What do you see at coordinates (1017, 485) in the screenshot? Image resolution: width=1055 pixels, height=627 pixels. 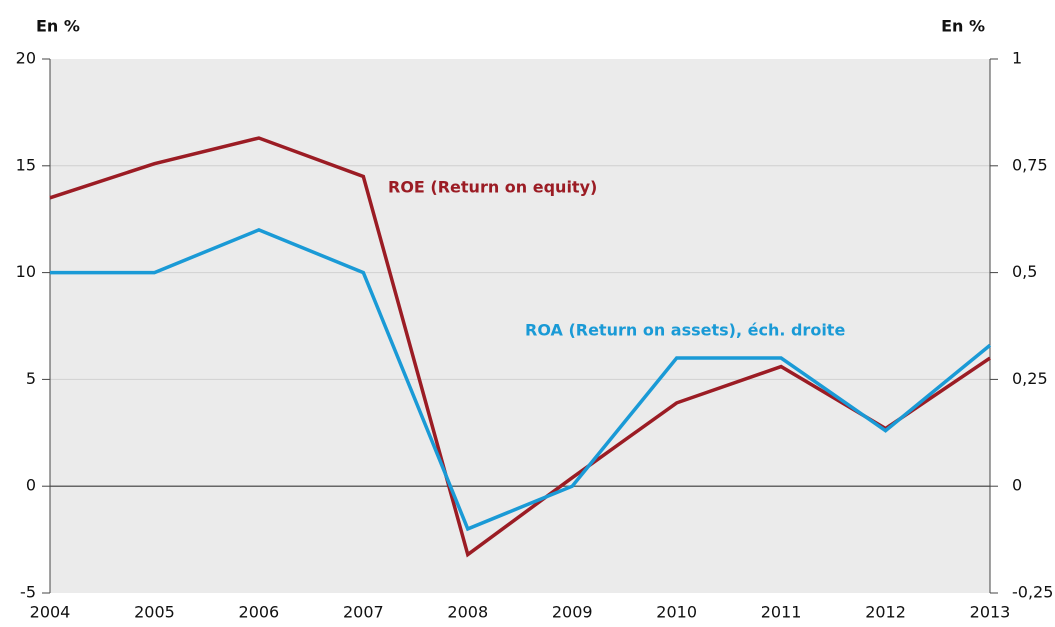 I see `y2-tick-label: 0` at bounding box center [1017, 485].